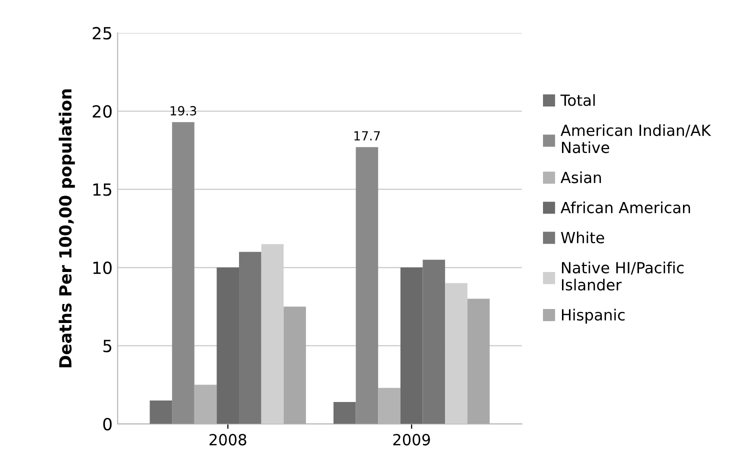 The width and height of the screenshot is (735, 471). Describe the element at coordinates (102, 33) in the screenshot. I see `y-tick-label: 25` at that location.